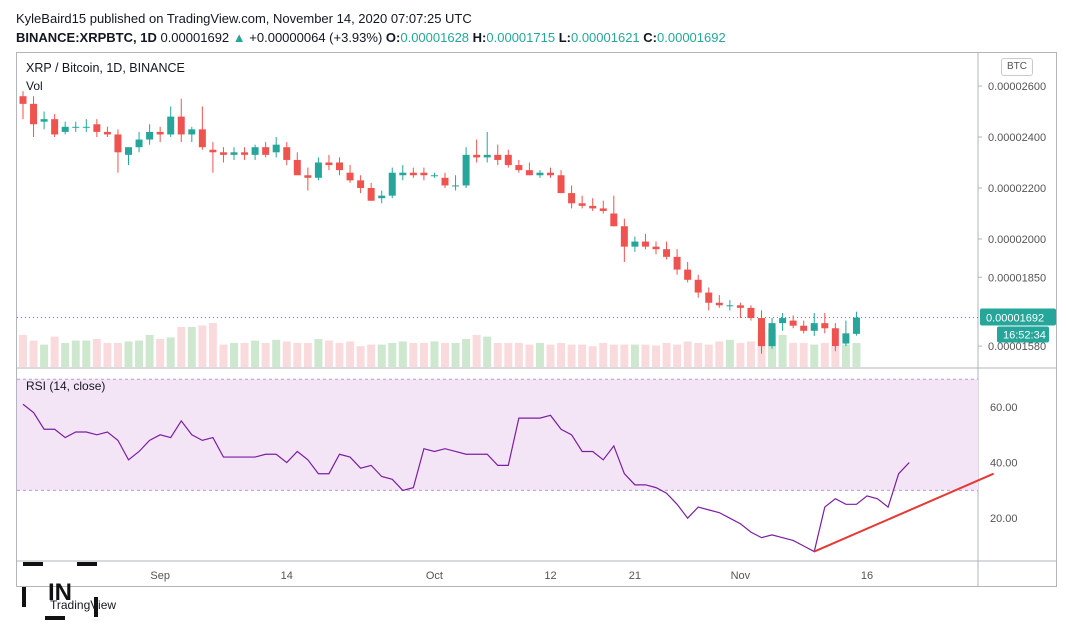 The width and height of the screenshot is (1066, 644). What do you see at coordinates (1004, 519) in the screenshot?
I see `rsi-tick-label: 20.00` at bounding box center [1004, 519].